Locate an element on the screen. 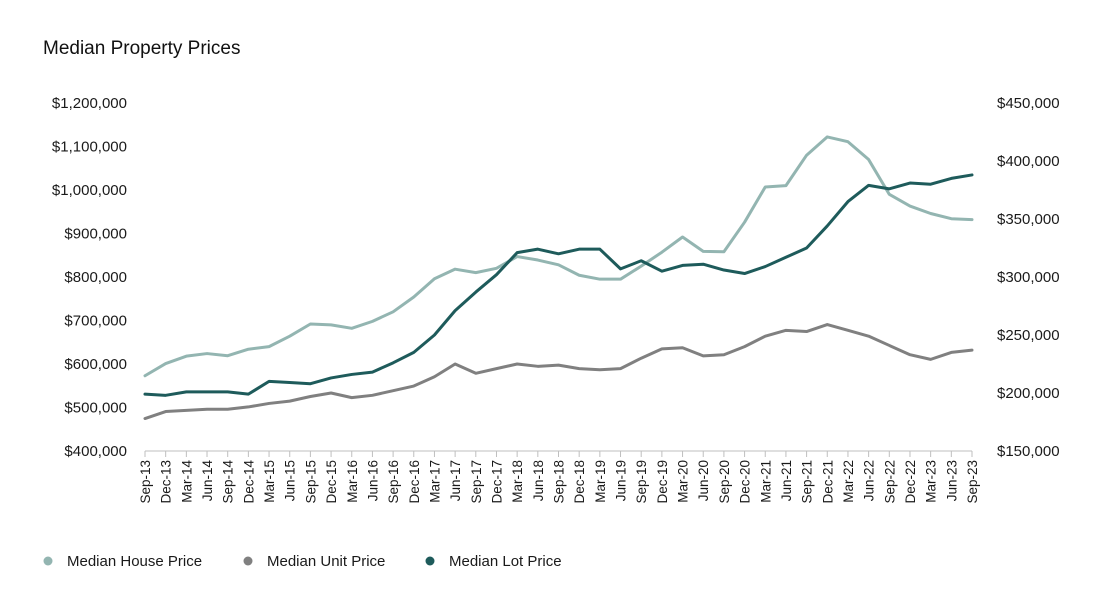  x-tick-label: Mar-20 is located at coordinates (683, 481).